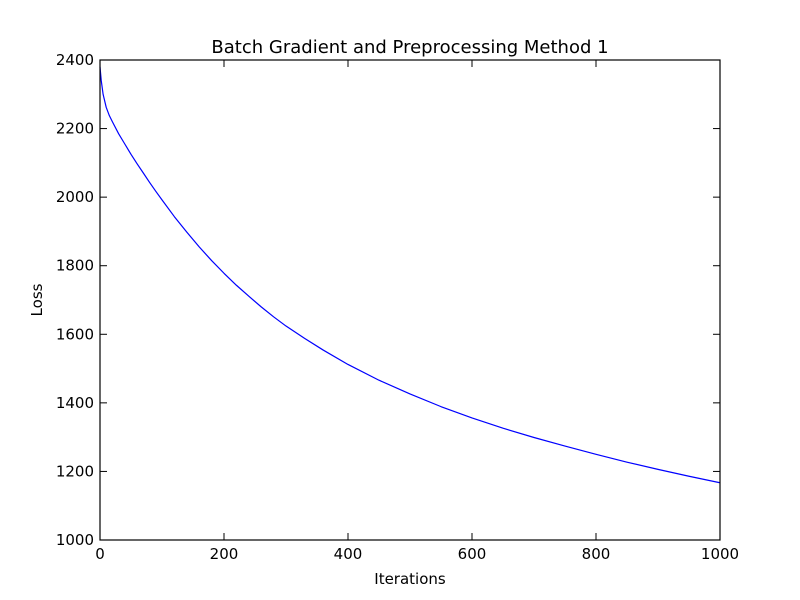 Image resolution: width=800 pixels, height=600 pixels. What do you see at coordinates (75, 403) in the screenshot?
I see `y-tick-label: 1400` at bounding box center [75, 403].